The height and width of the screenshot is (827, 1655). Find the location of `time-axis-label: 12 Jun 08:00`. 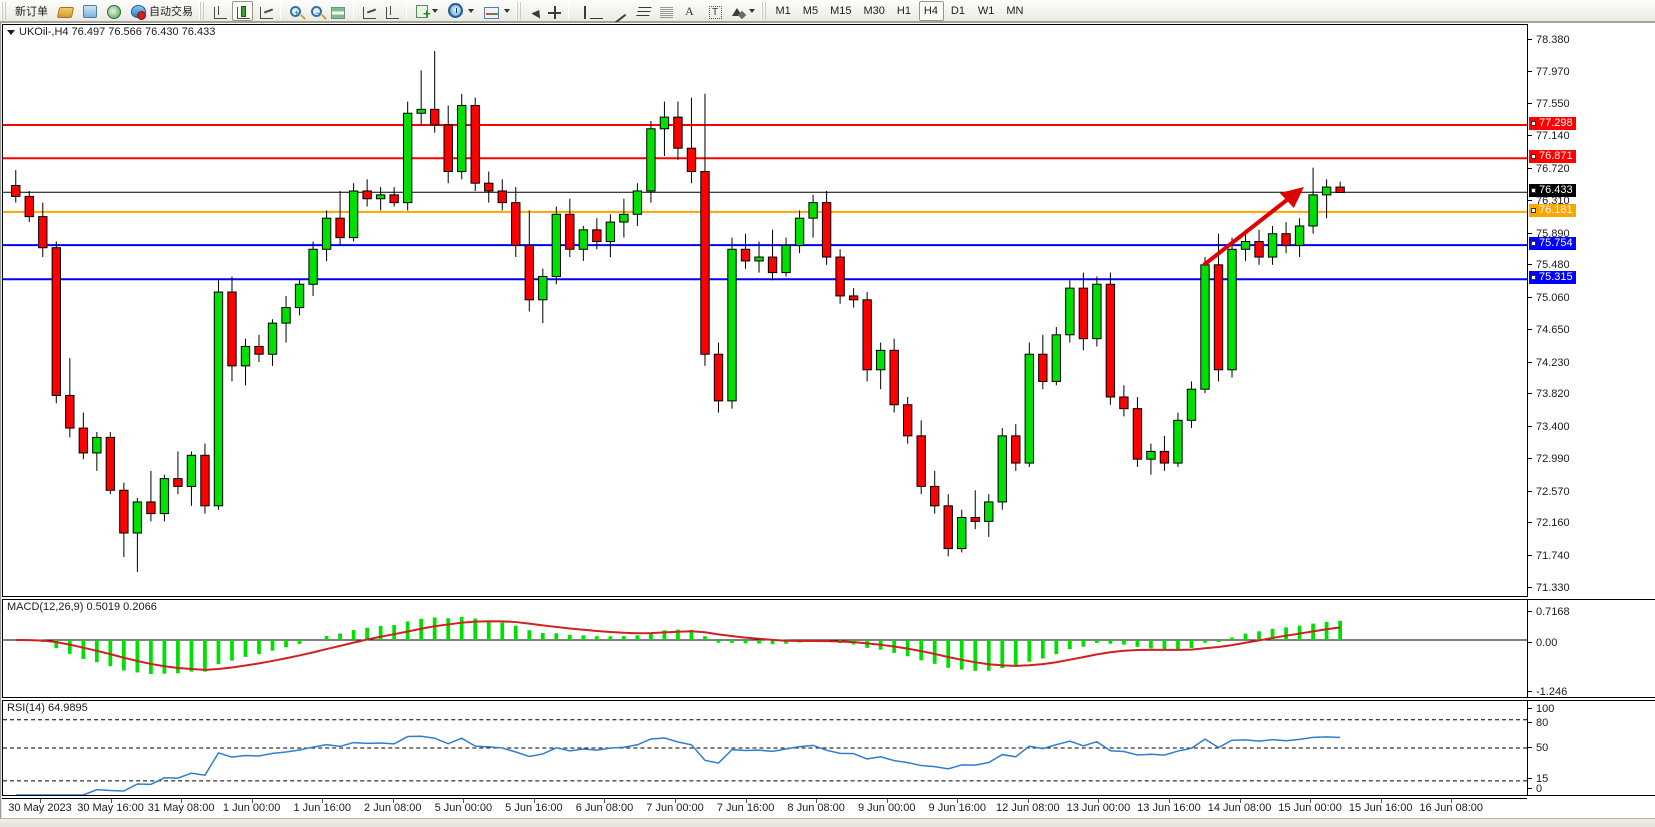

time-axis-label: 12 Jun 08:00 is located at coordinates (1028, 808).